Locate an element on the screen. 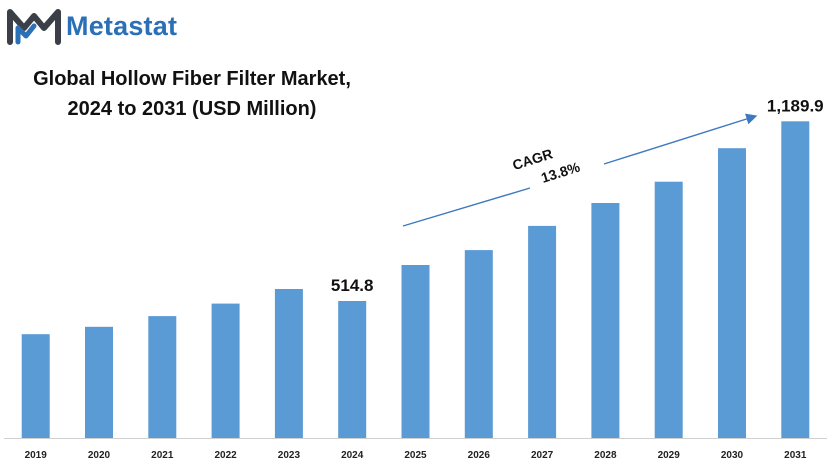  brand-name: Metastat is located at coordinates (122, 25).